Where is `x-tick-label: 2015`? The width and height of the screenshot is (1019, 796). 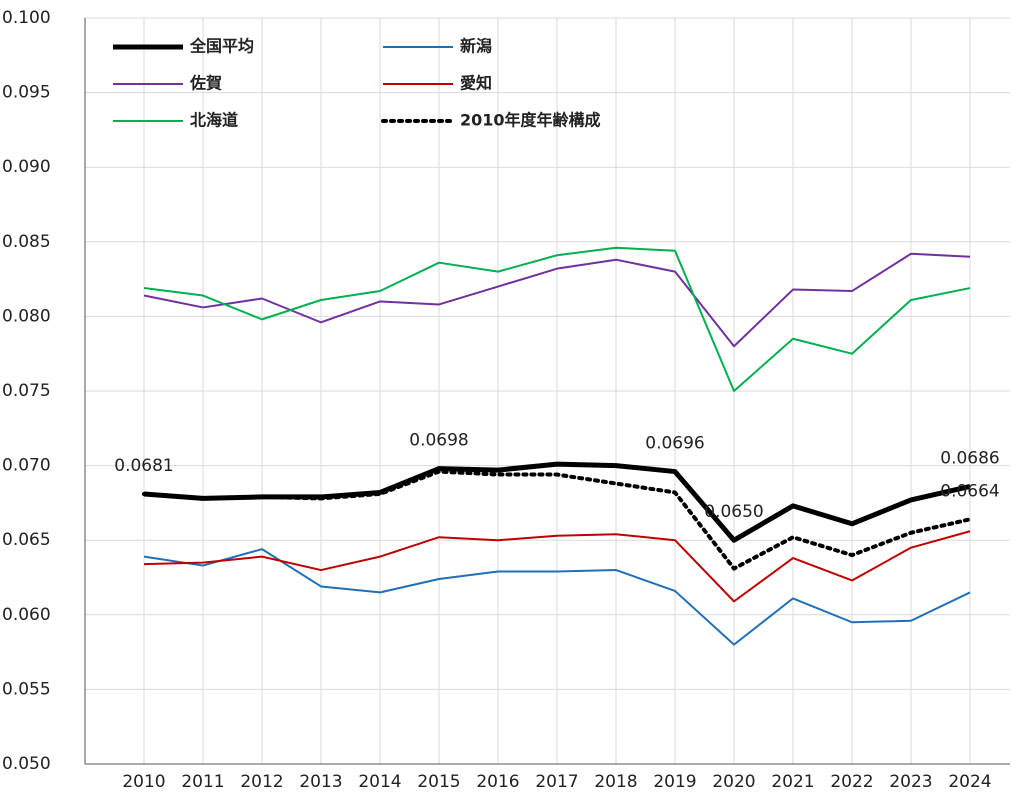
x-tick-label: 2015 is located at coordinates (438, 782).